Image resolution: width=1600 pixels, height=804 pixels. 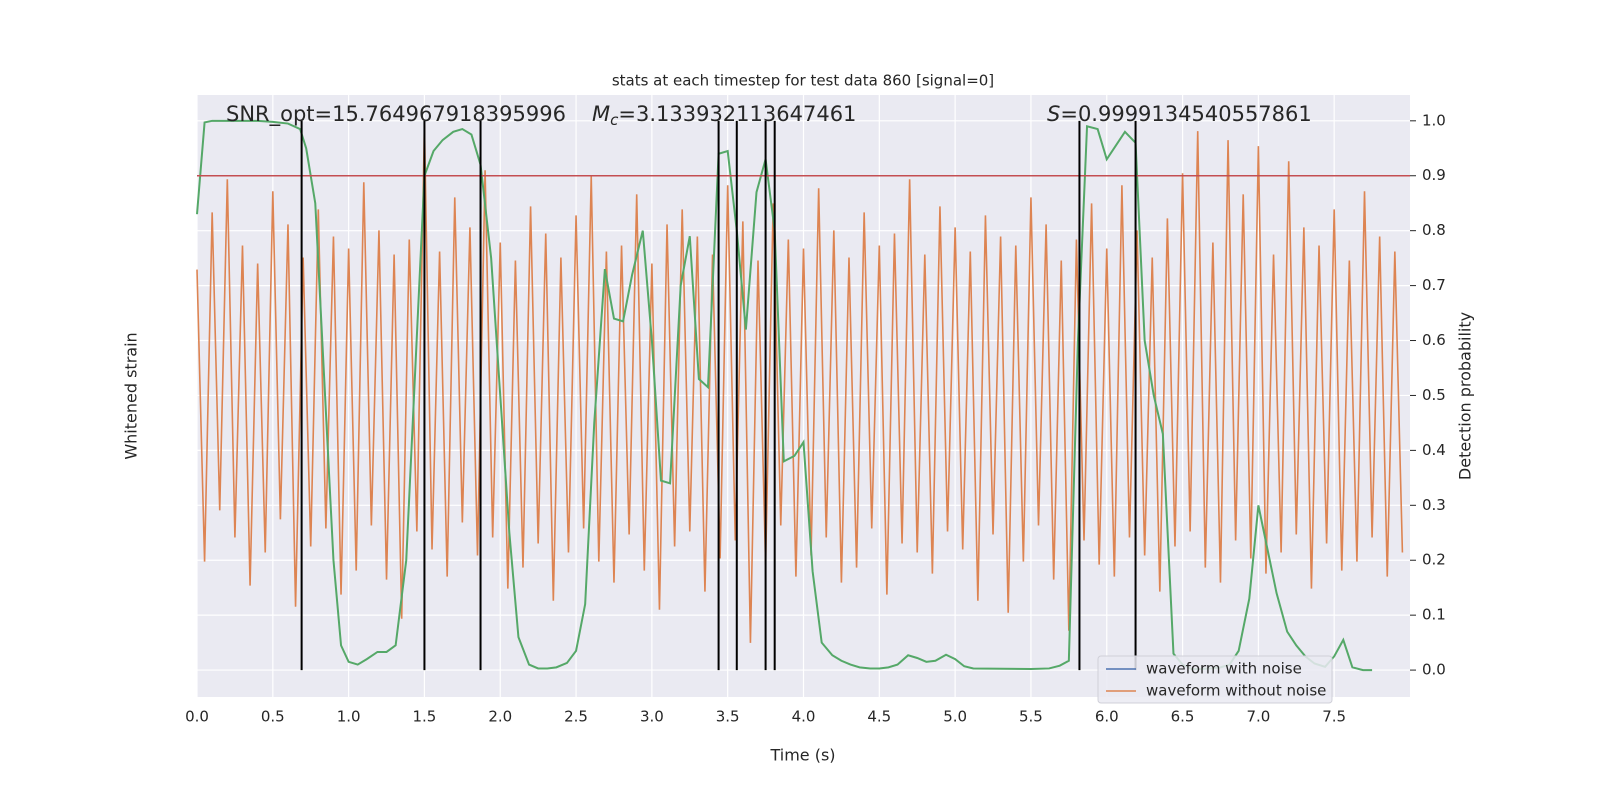 I want to click on x-tick-label: 4.5, so click(x=879, y=717).